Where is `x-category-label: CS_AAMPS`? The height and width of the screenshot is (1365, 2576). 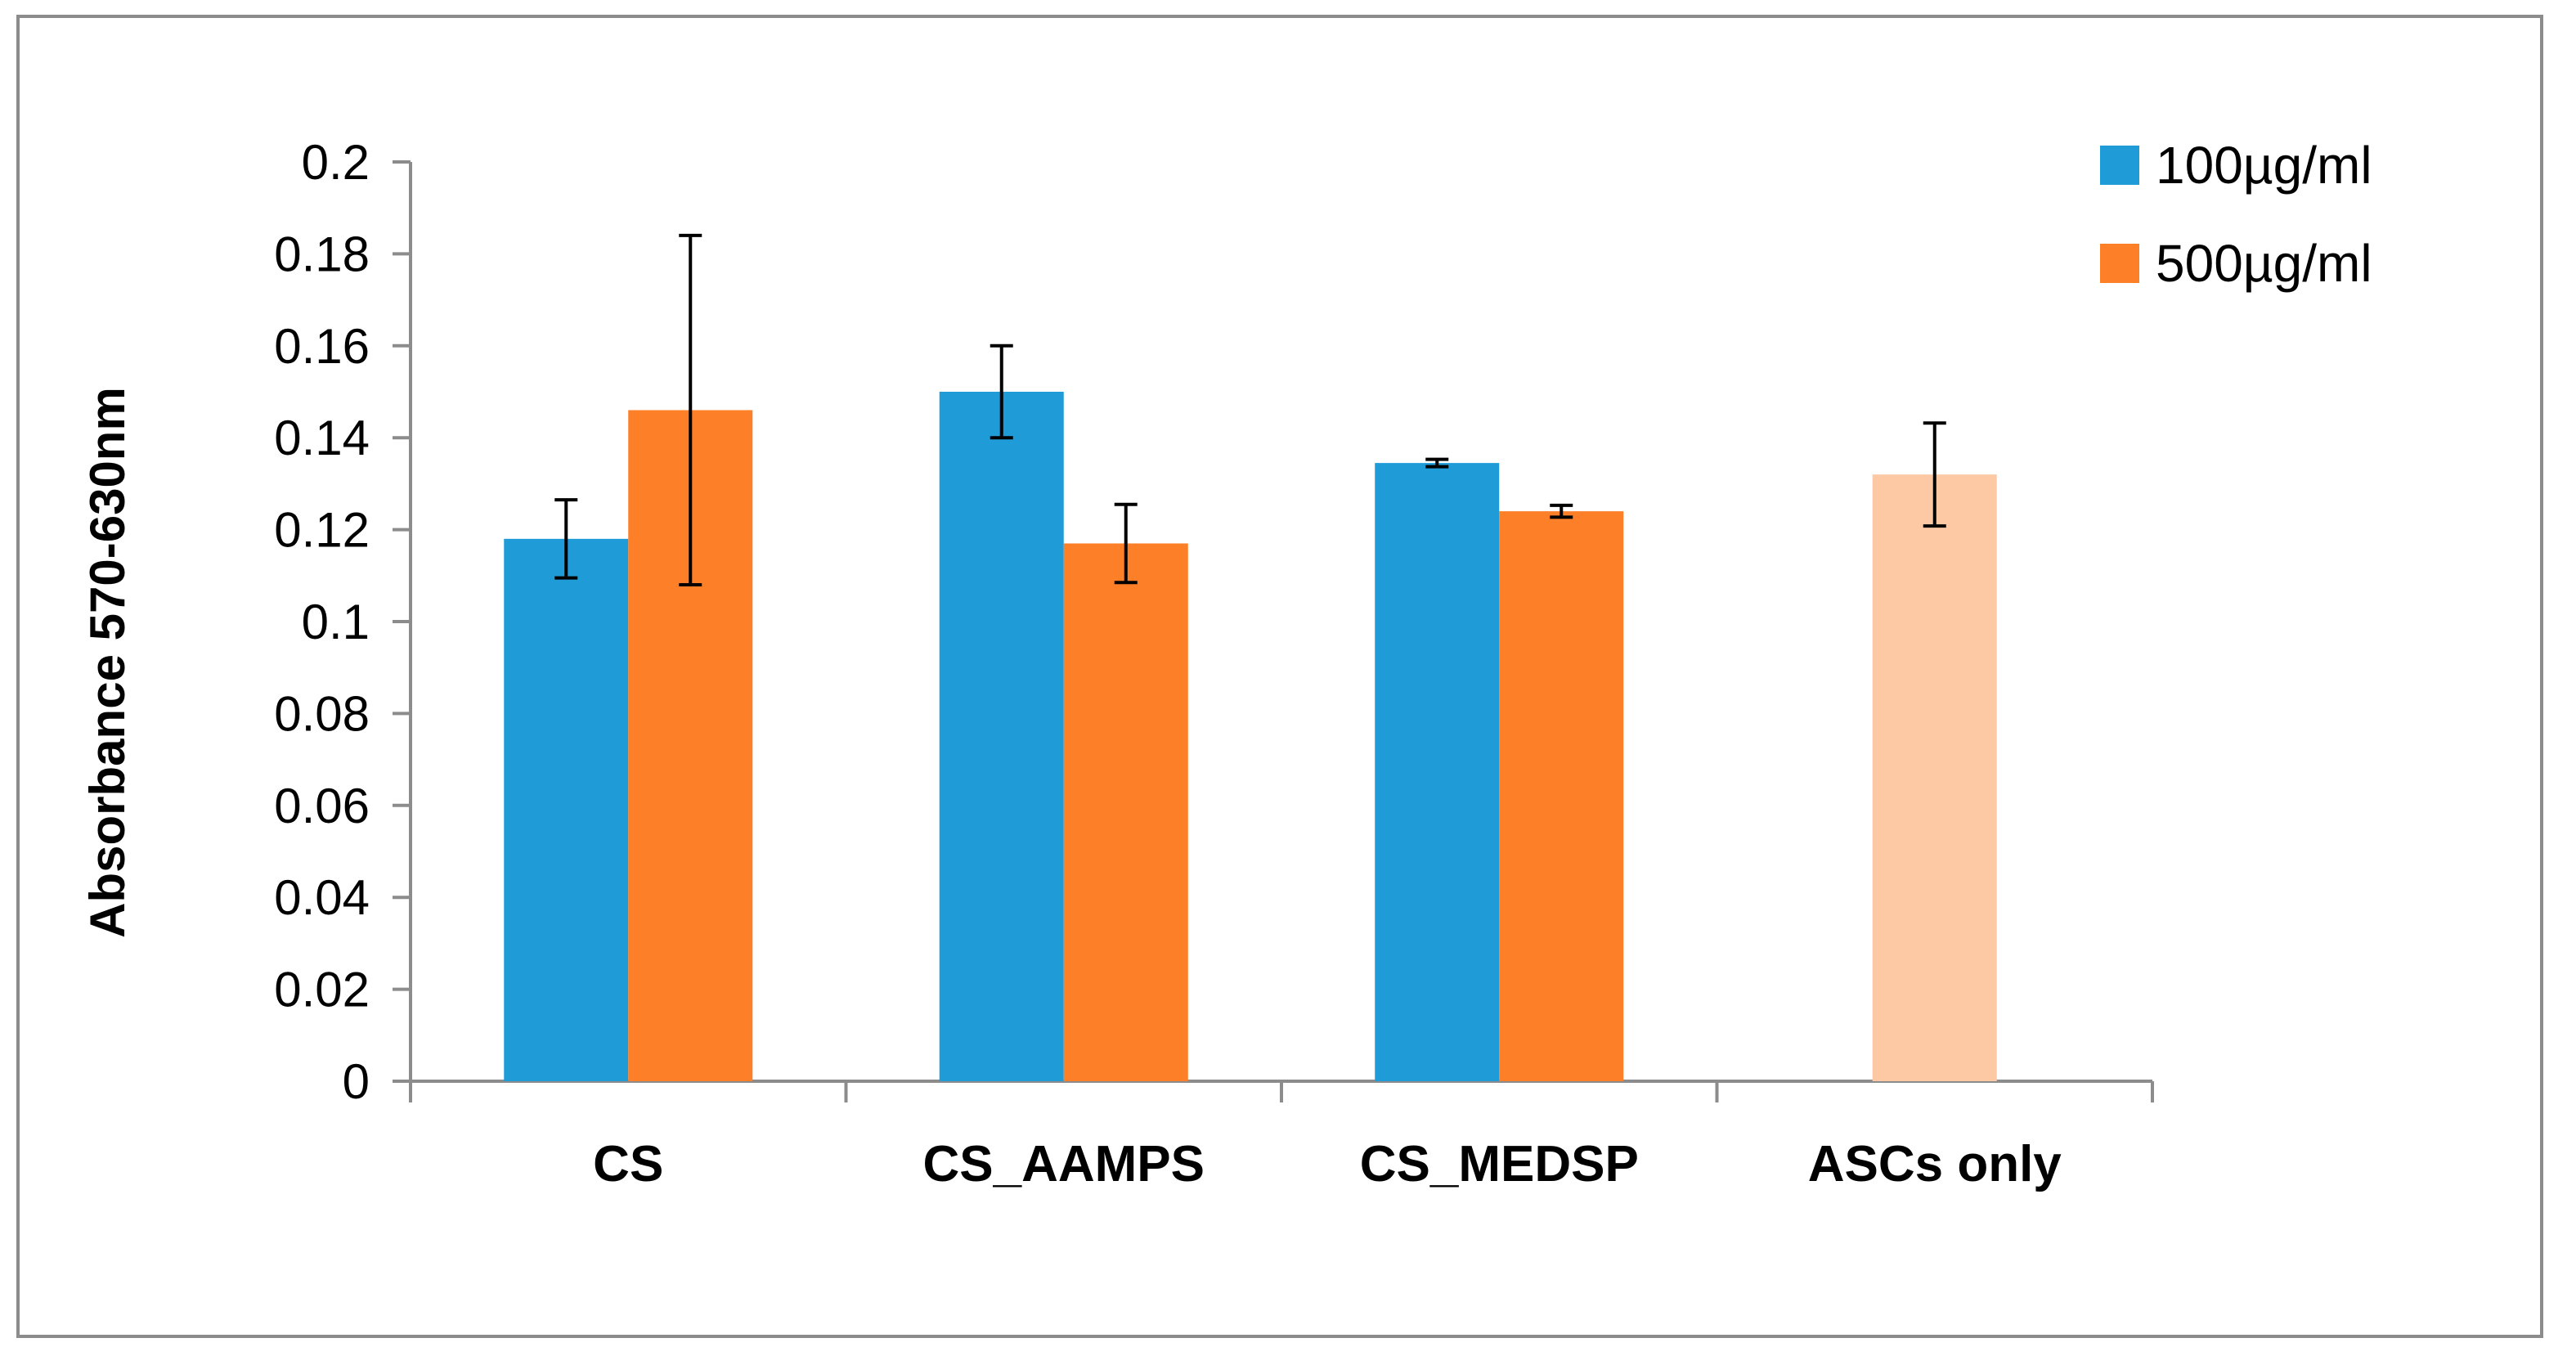 x-category-label: CS_AAMPS is located at coordinates (1063, 1164).